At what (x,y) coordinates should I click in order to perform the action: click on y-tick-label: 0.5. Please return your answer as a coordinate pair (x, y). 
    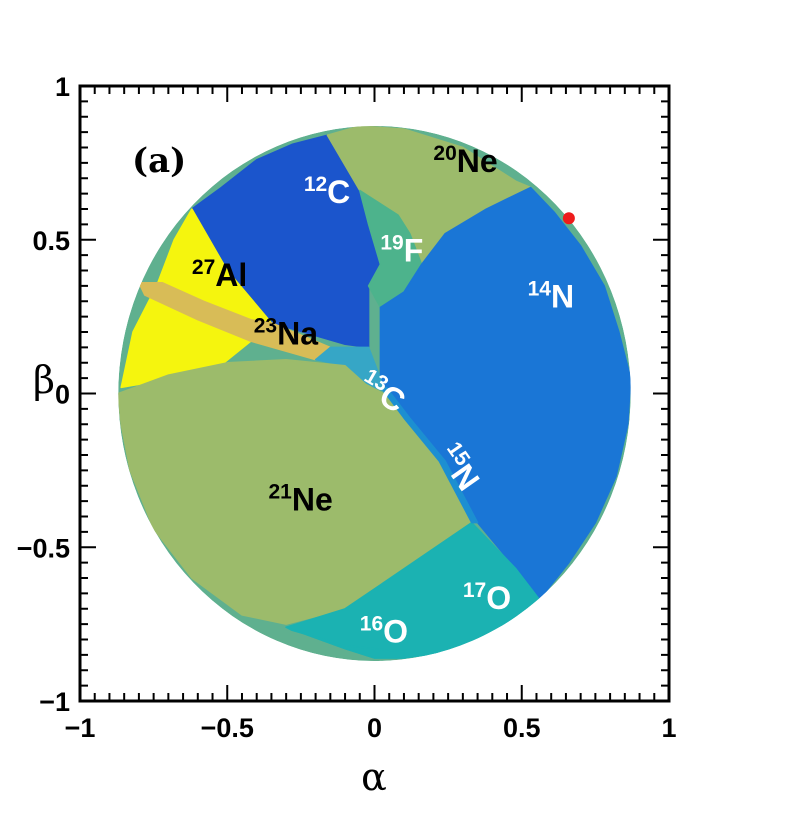
    Looking at the image, I should click on (51, 241).